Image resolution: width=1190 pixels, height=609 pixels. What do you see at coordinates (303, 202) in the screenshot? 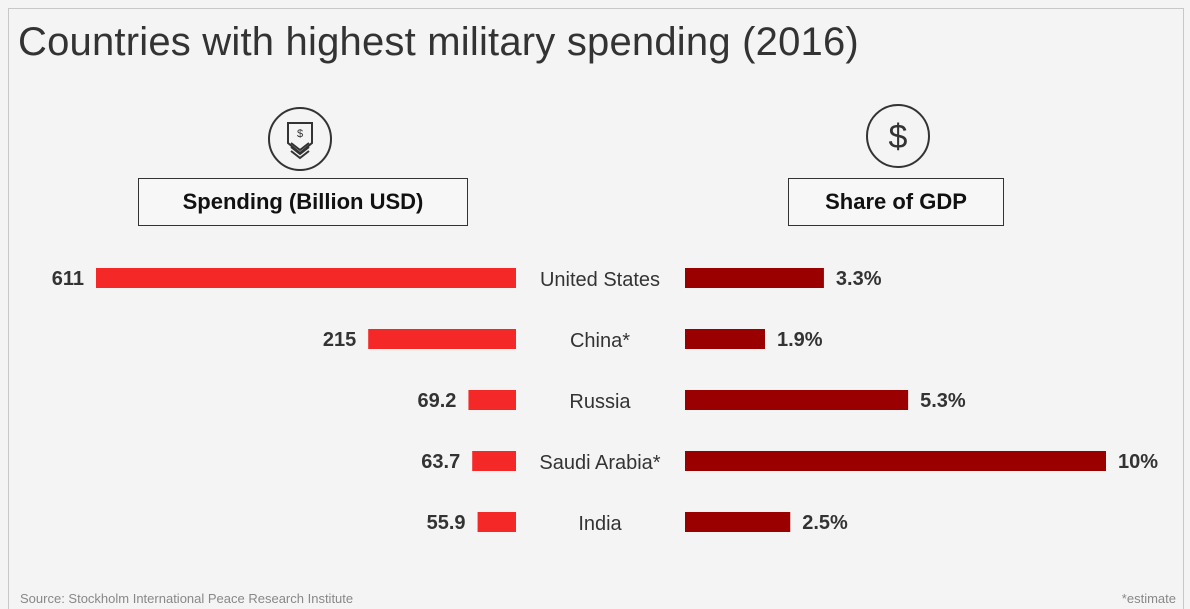
I see `spending-header: Spending (Billion USD)` at bounding box center [303, 202].